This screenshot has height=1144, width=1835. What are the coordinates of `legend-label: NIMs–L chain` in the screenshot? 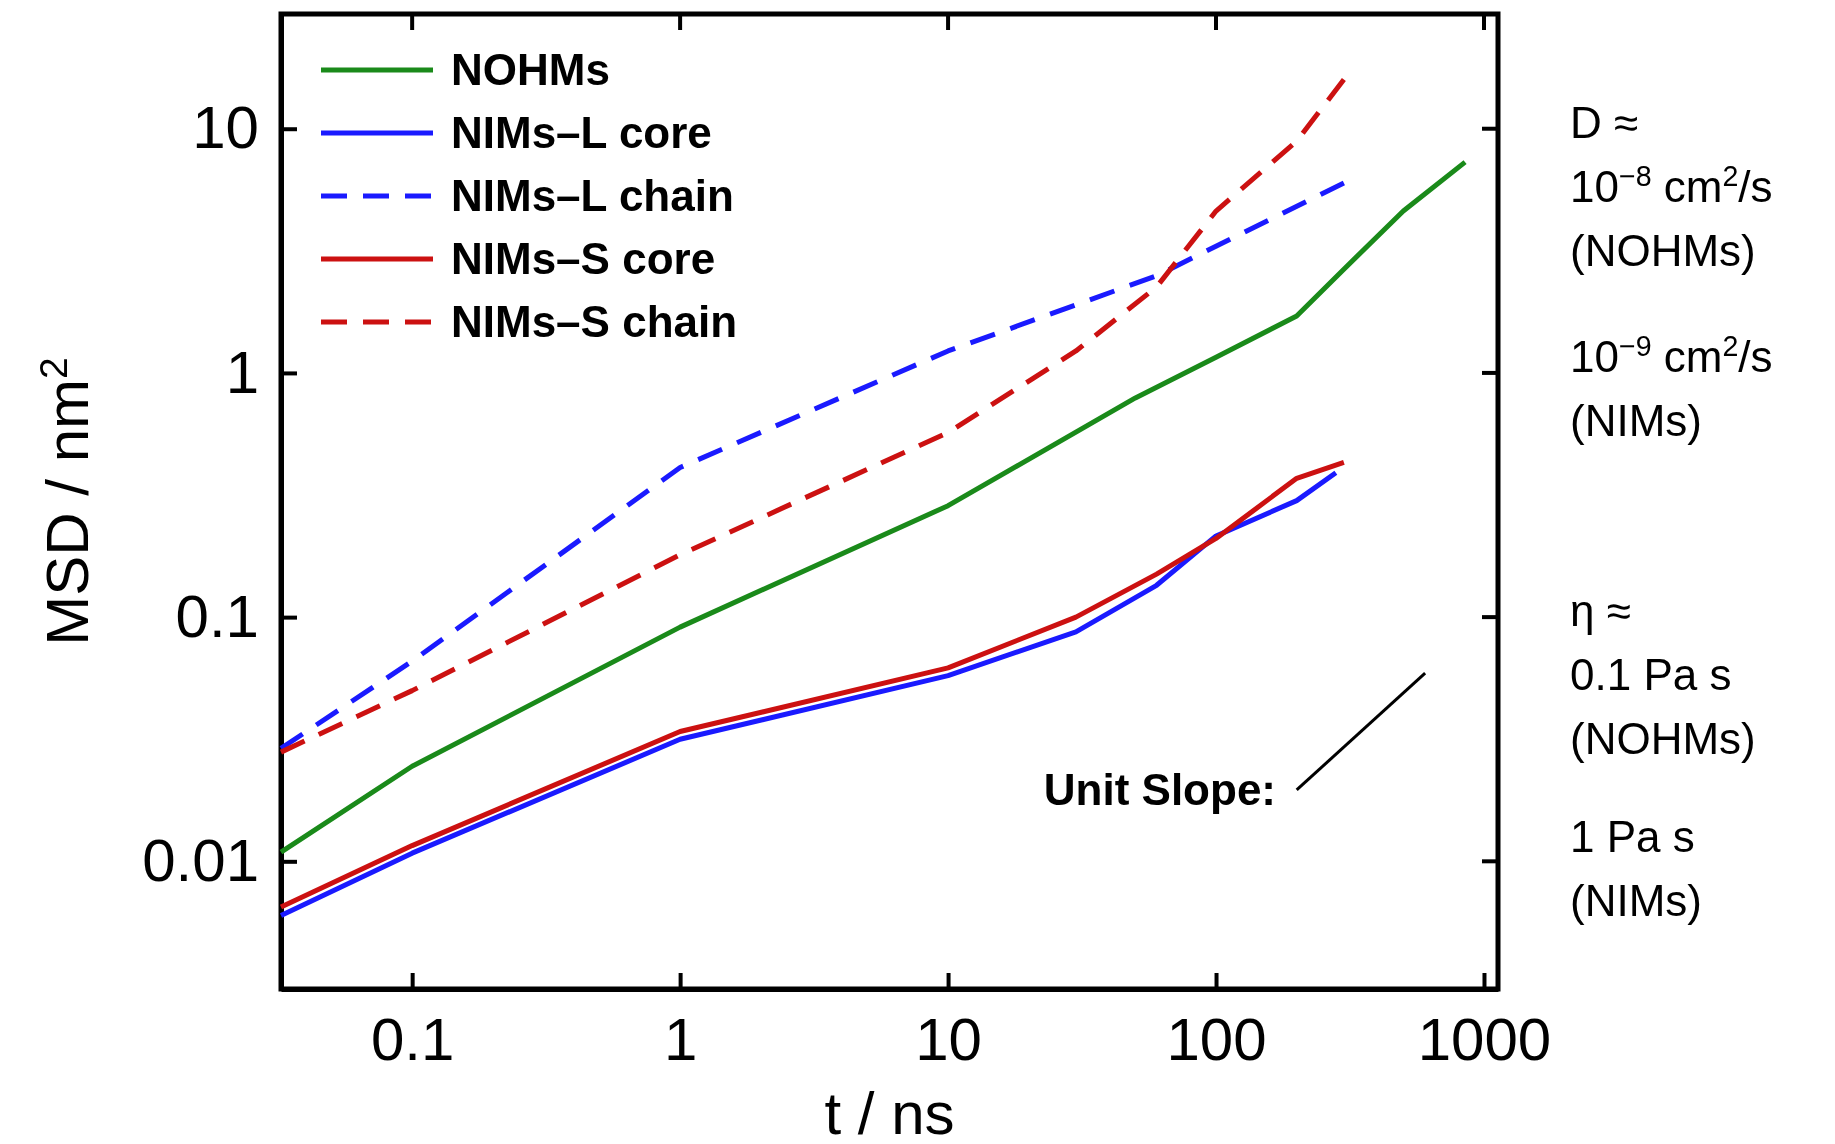 It's located at (592, 195).